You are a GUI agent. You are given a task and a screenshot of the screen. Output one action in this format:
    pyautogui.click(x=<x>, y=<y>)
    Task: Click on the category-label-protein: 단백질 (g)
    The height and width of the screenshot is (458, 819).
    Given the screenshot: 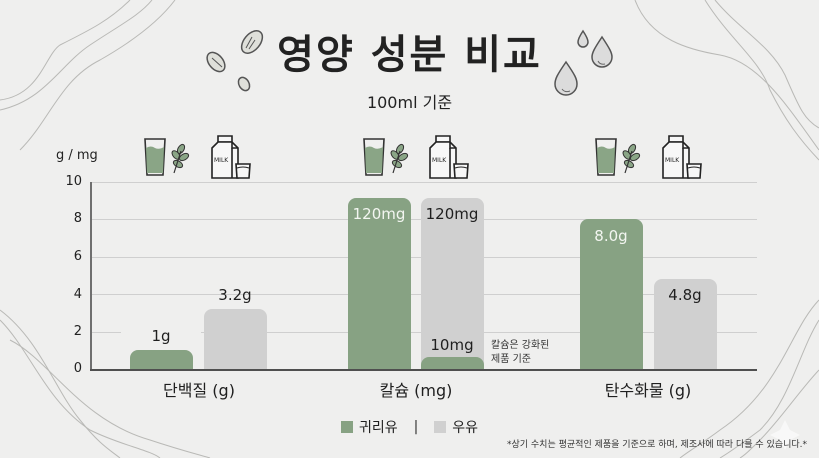 What is the action you would take?
    pyautogui.click(x=199, y=390)
    